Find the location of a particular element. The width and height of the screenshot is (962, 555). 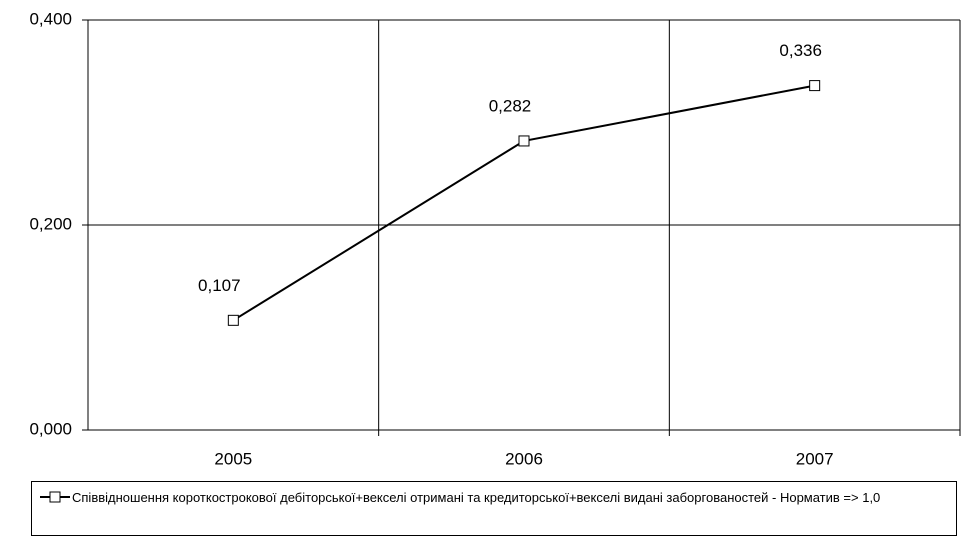

x-tick-label: 2005 is located at coordinates (233, 458).